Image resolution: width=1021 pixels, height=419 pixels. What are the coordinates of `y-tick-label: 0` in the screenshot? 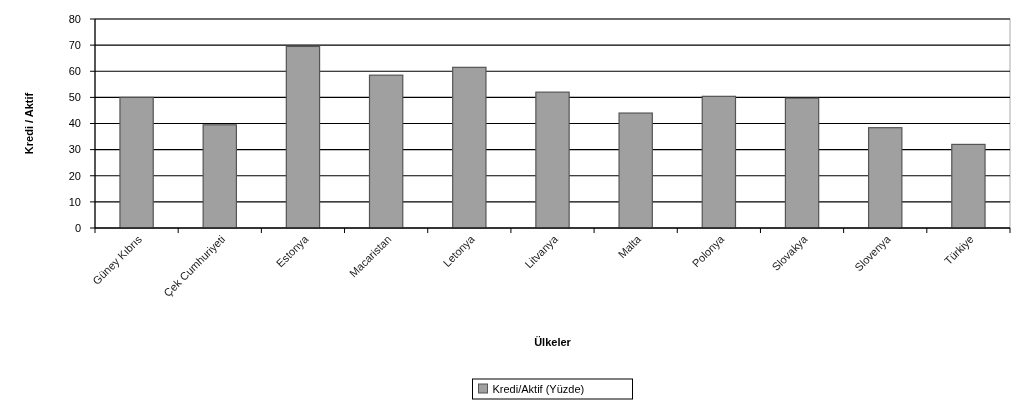 It's located at (77, 227).